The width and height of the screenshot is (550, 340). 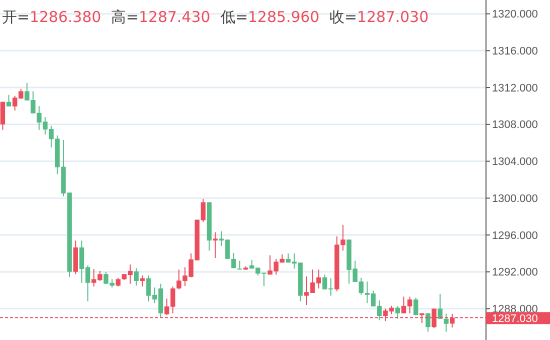 What do you see at coordinates (515, 14) in the screenshot?
I see `y-tick-label: 1320.000` at bounding box center [515, 14].